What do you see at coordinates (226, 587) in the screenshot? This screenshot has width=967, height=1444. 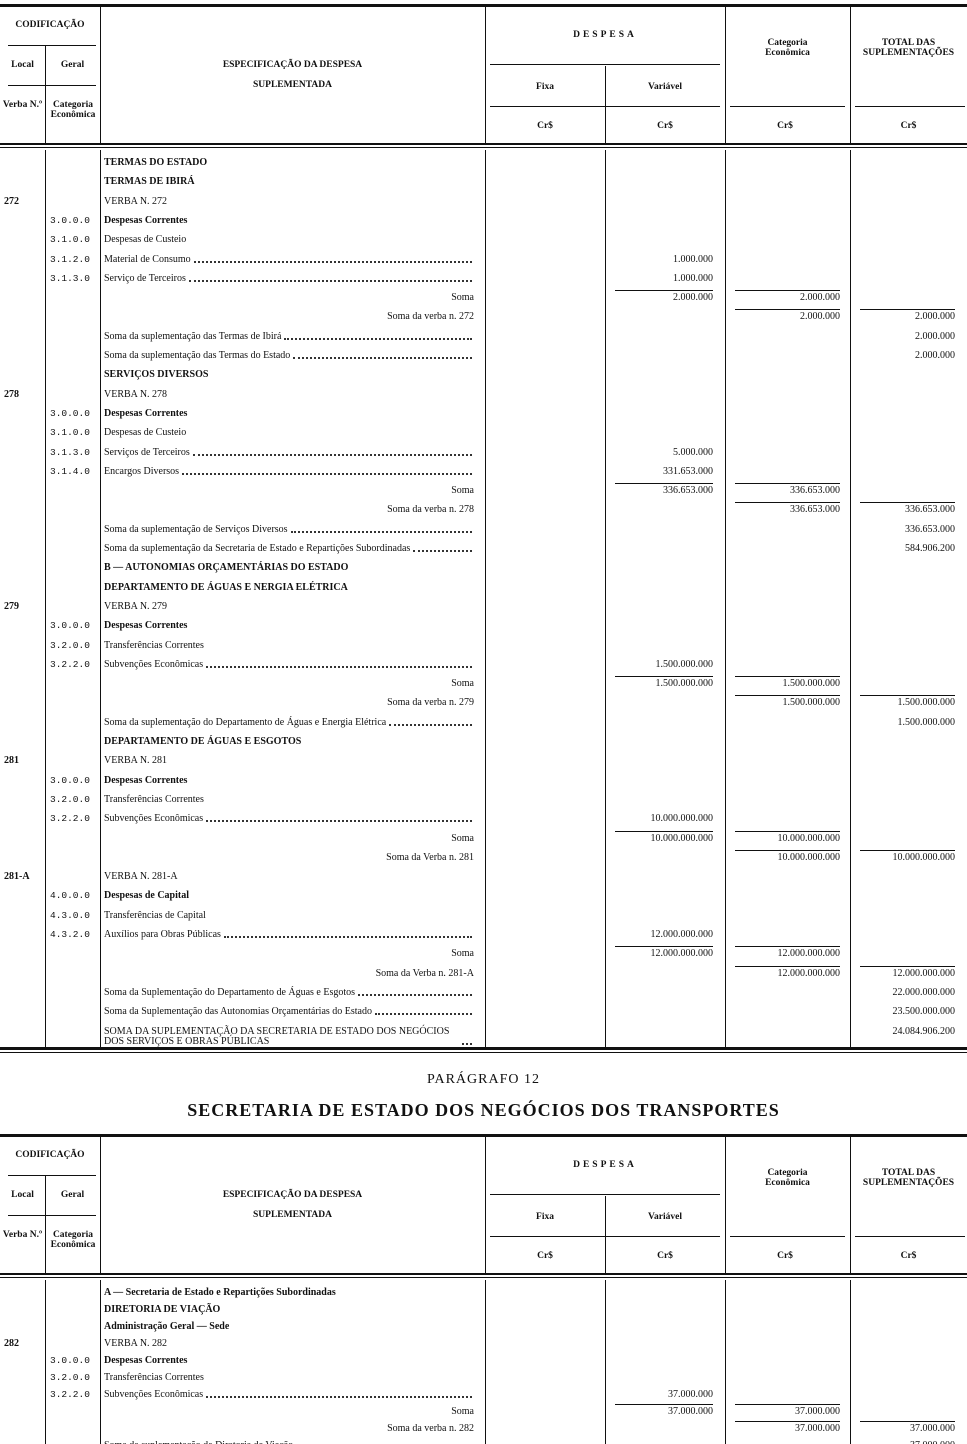 I see `spec-text: DEPARTAMENTO DE ÁGUAS E NERGIA ELÉTRICA` at bounding box center [226, 587].